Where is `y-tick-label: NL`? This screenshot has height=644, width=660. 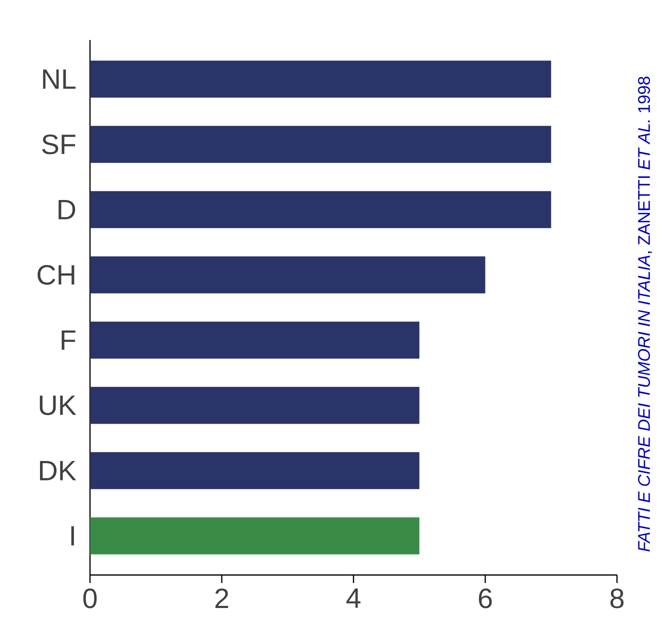
y-tick-label: NL is located at coordinates (59, 79).